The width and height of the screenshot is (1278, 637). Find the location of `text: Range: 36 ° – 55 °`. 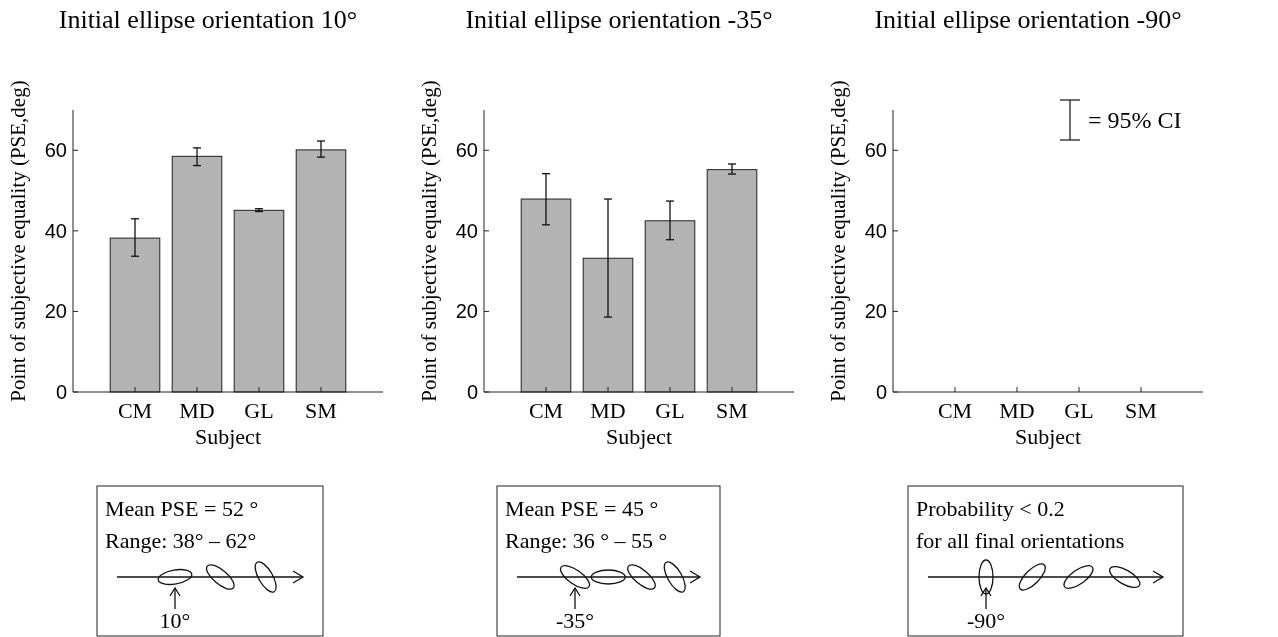

text: Range: 36 ° – 55 ° is located at coordinates (586, 540).